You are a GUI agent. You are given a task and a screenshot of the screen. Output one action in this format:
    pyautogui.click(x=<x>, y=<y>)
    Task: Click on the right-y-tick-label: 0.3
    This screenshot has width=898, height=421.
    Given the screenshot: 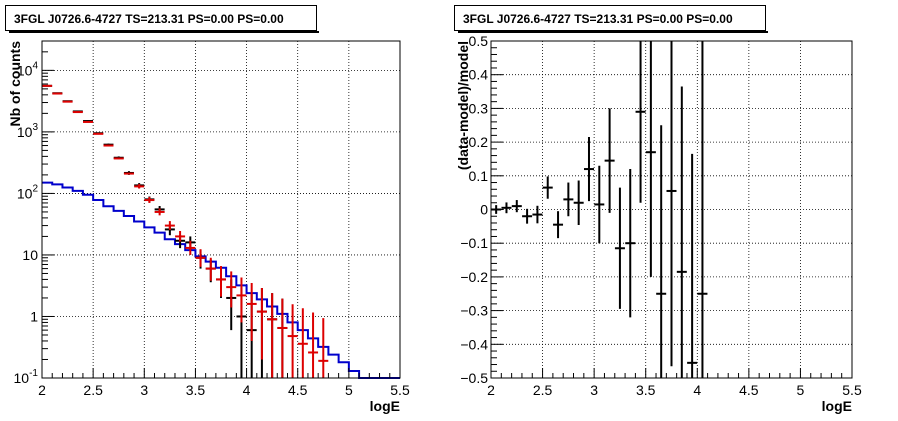 What is the action you would take?
    pyautogui.click(x=479, y=108)
    